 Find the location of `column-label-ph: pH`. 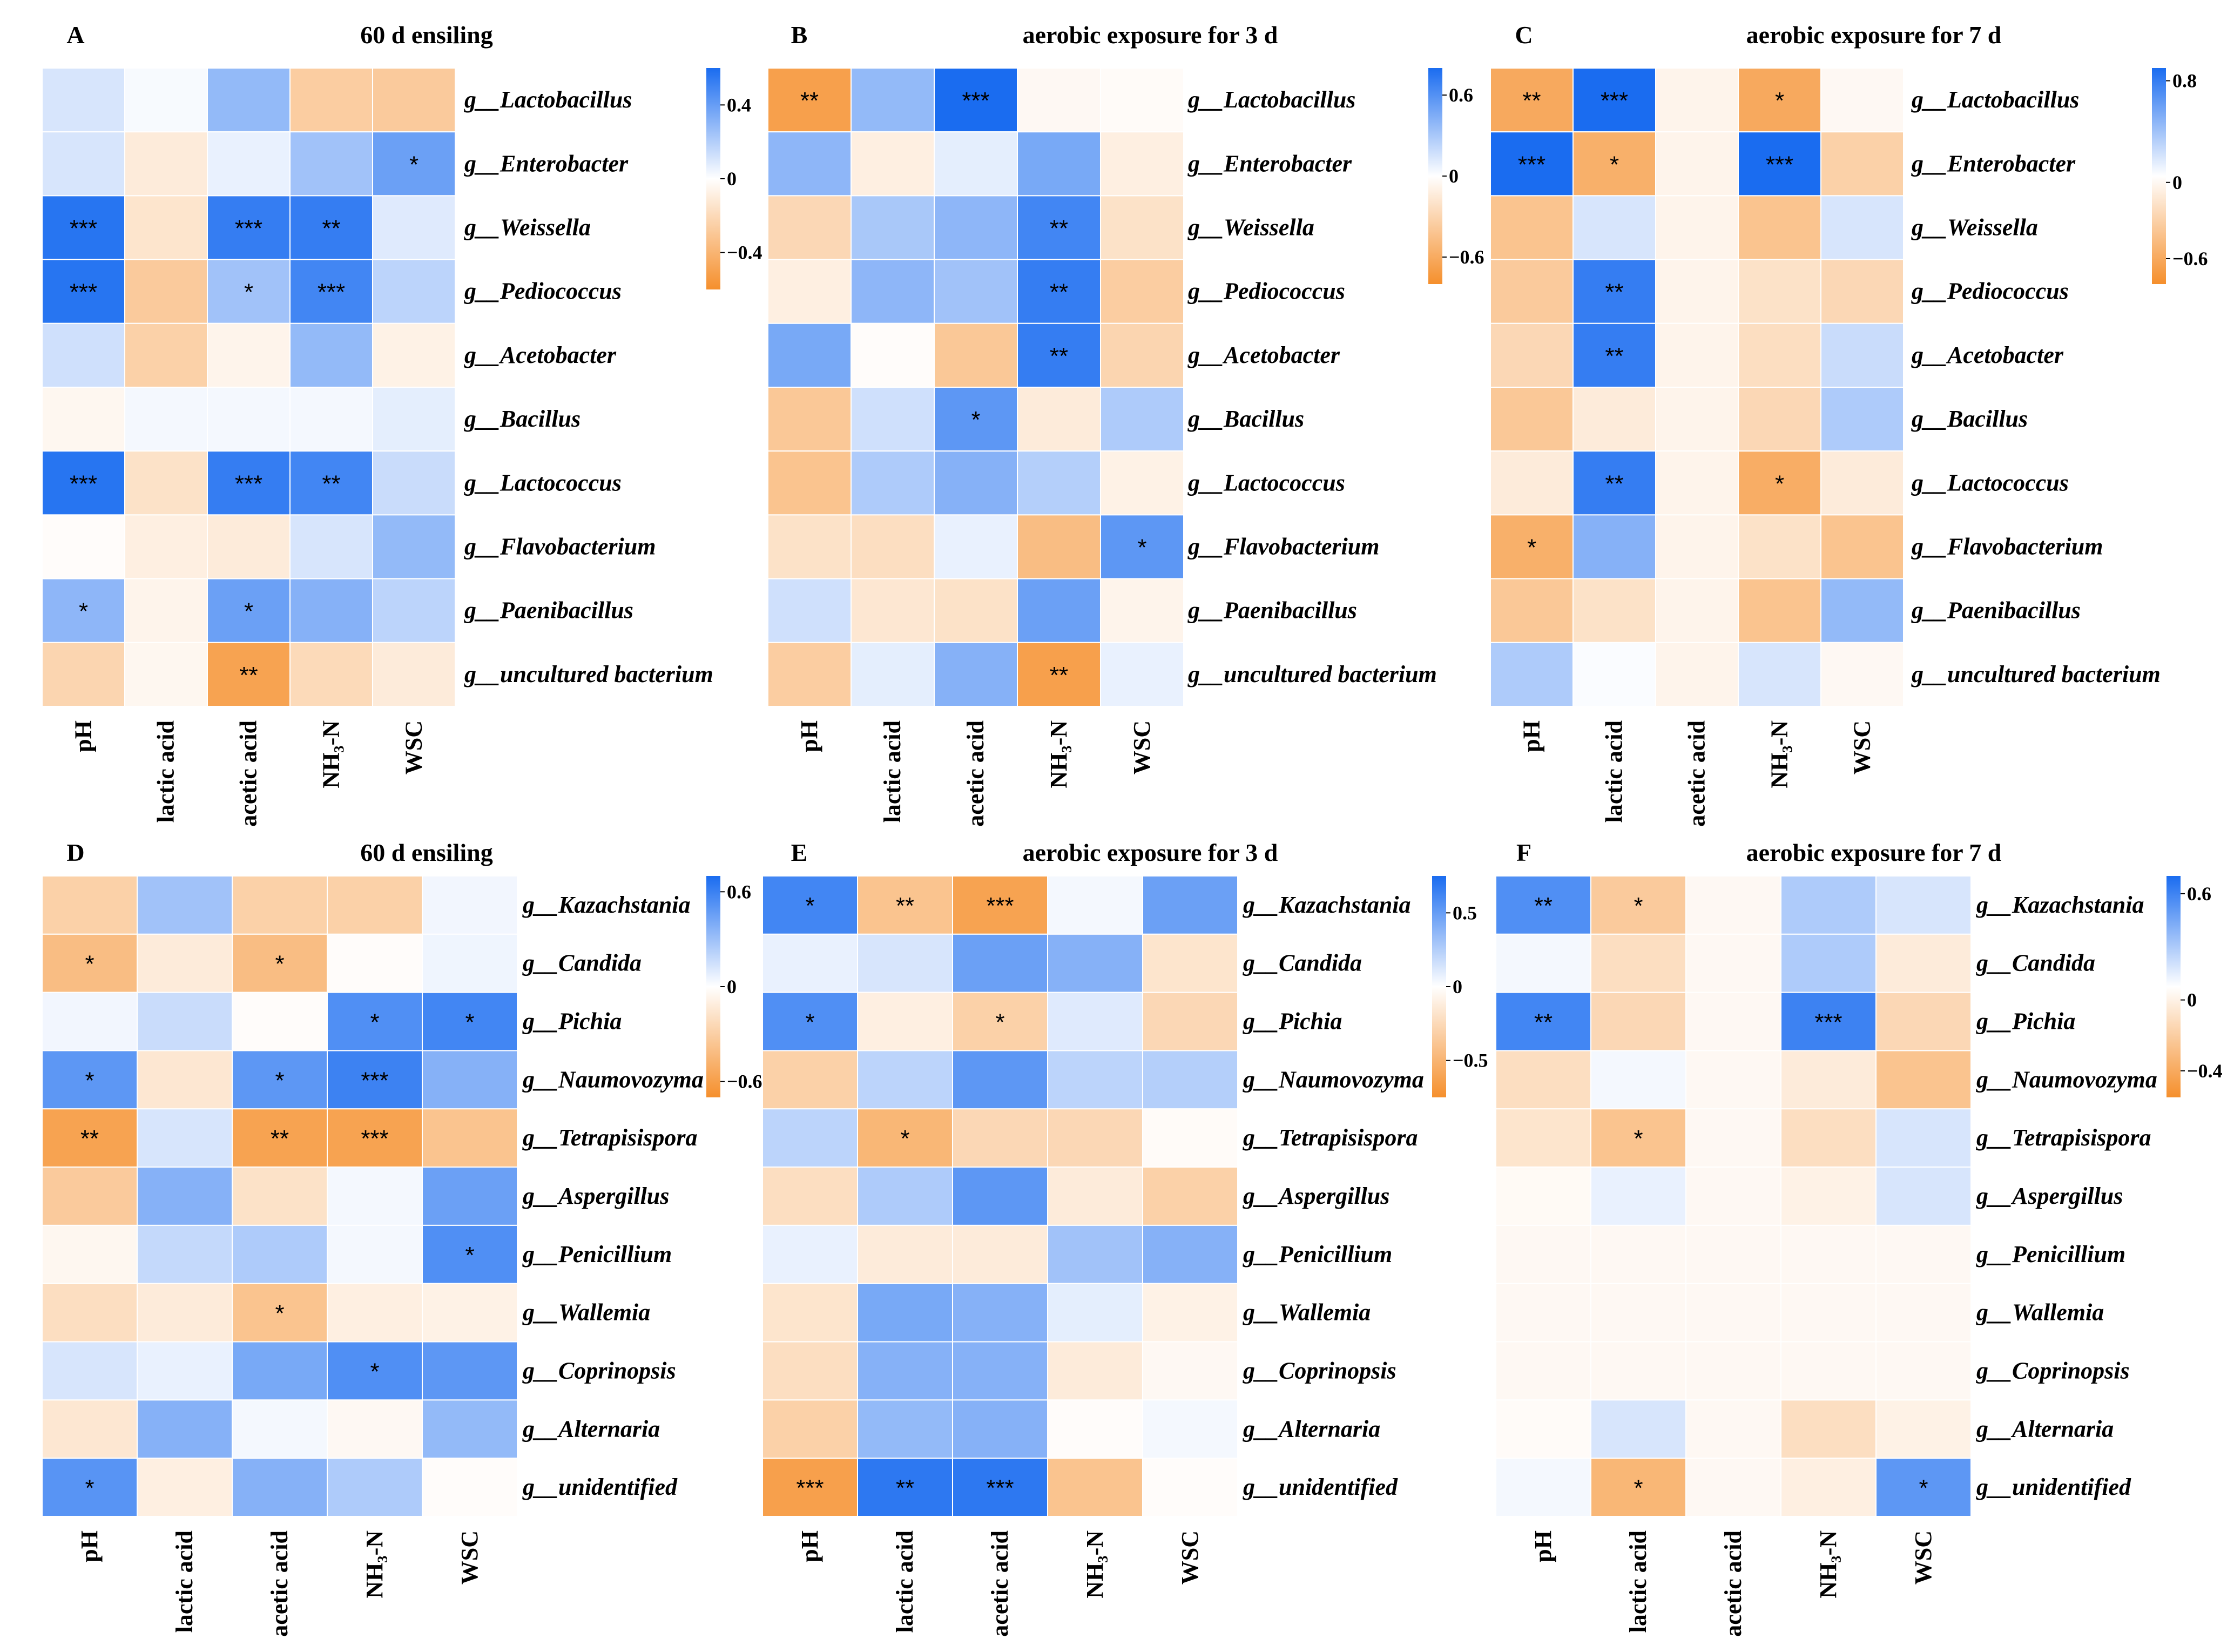

column-label-ph: pH is located at coordinates (1543, 1546).